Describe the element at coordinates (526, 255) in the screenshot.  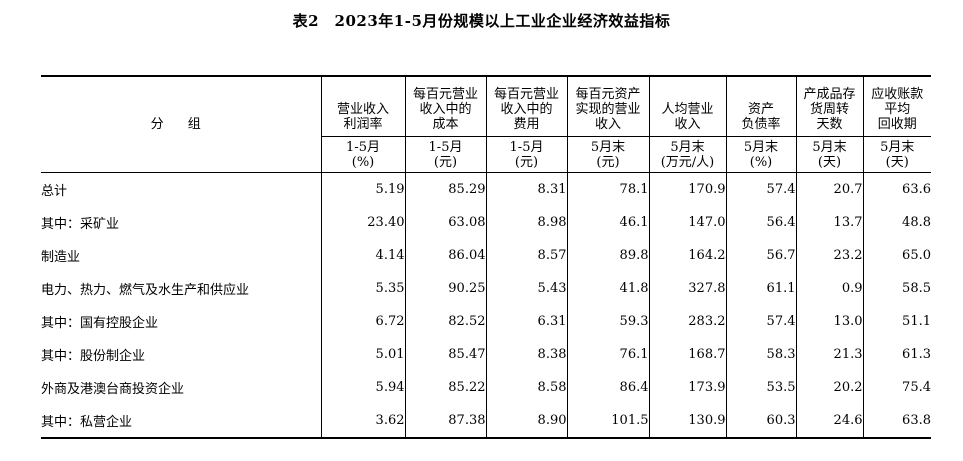
I see `table-cell: 8.57` at that location.